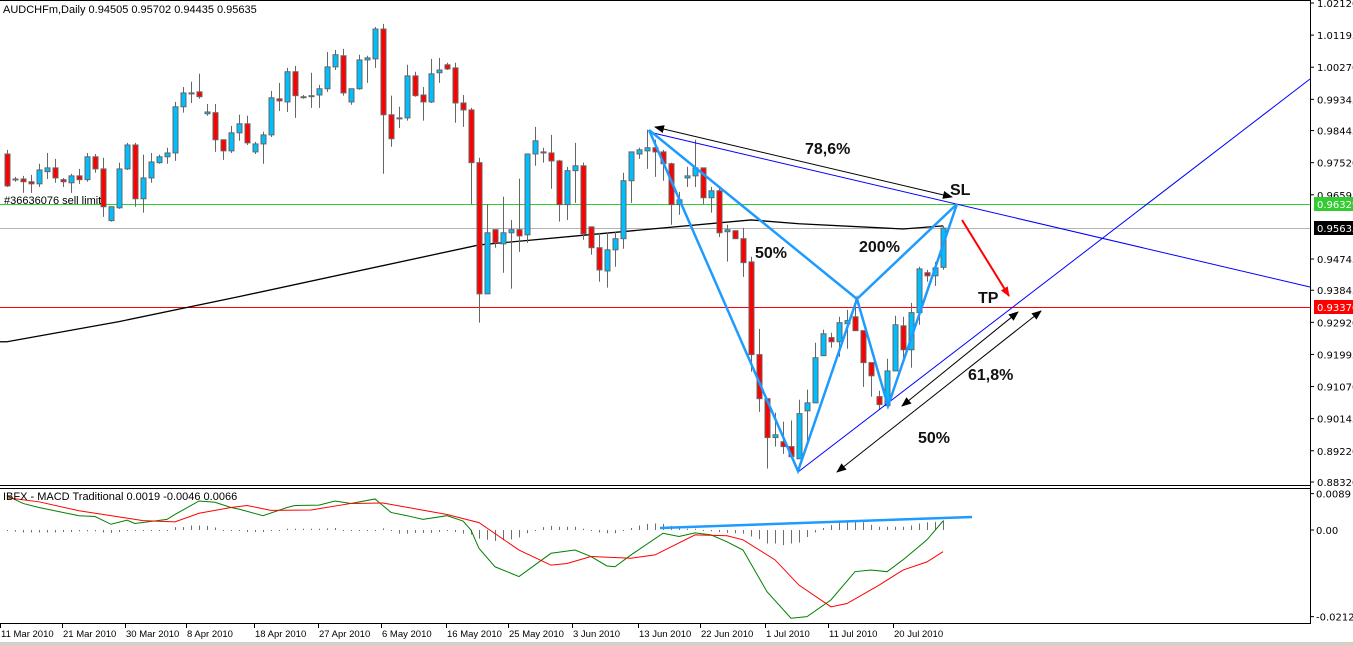 This screenshot has height=646, width=1353. I want to click on price-tick-label: 0.96595, so click(1335, 196).